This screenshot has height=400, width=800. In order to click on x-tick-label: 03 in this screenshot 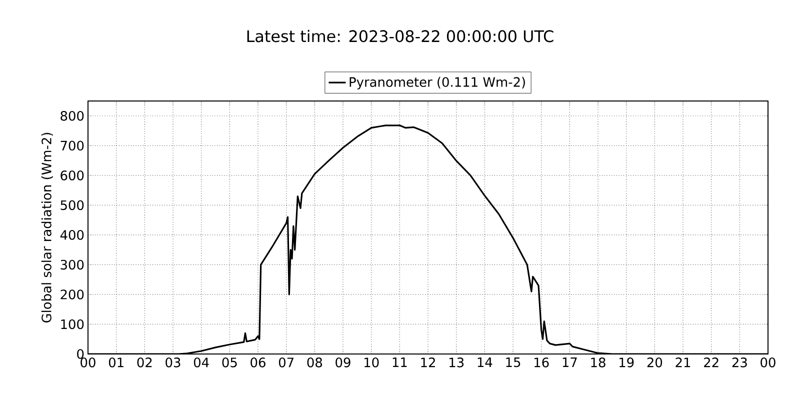, I will do `click(173, 363)`.